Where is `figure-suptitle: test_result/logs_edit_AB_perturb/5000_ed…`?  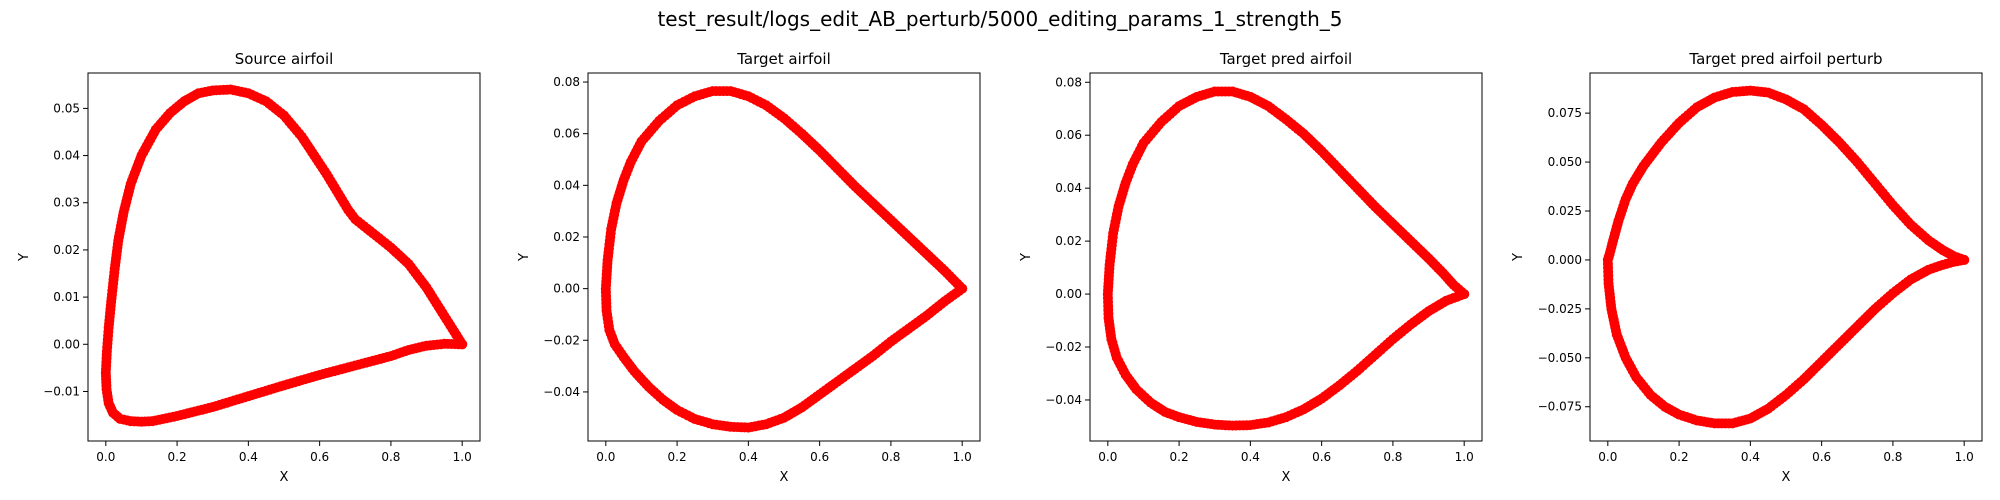
figure-suptitle: test_result/logs_edit_AB_perturb/5000_ed… is located at coordinates (999, 19).